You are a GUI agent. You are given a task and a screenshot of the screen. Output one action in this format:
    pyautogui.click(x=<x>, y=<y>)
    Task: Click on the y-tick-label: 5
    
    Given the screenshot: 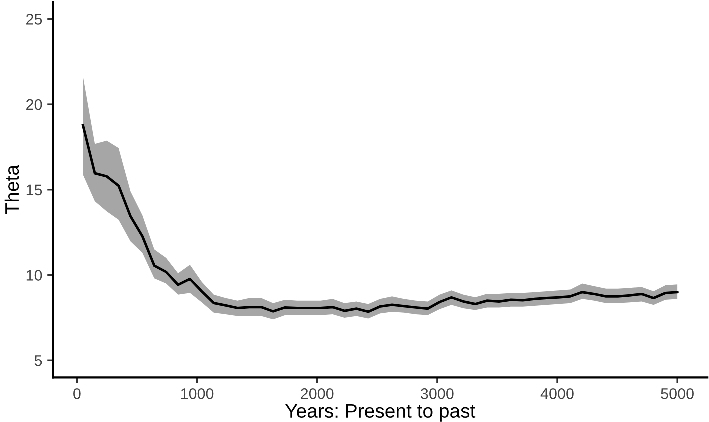 What is the action you would take?
    pyautogui.click(x=38, y=361)
    